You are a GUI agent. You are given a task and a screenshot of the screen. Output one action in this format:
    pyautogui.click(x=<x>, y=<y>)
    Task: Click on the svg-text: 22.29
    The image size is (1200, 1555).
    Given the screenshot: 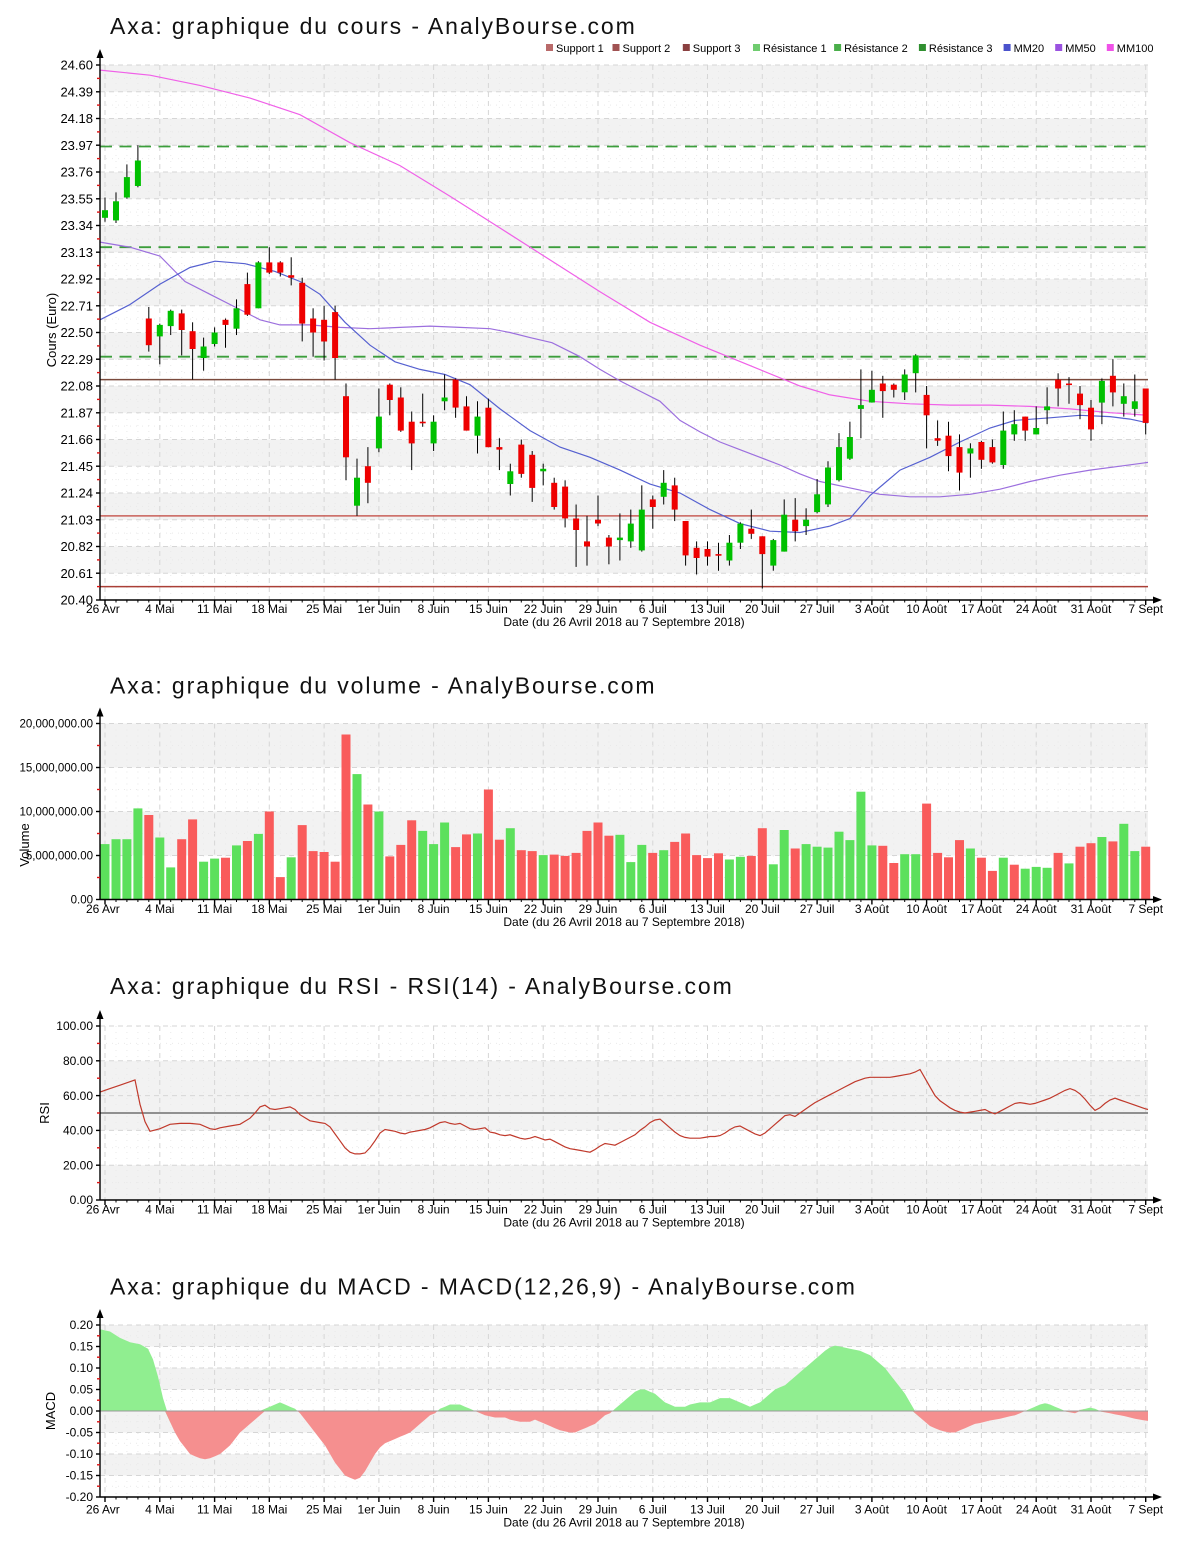 What is the action you would take?
    pyautogui.click(x=76, y=359)
    